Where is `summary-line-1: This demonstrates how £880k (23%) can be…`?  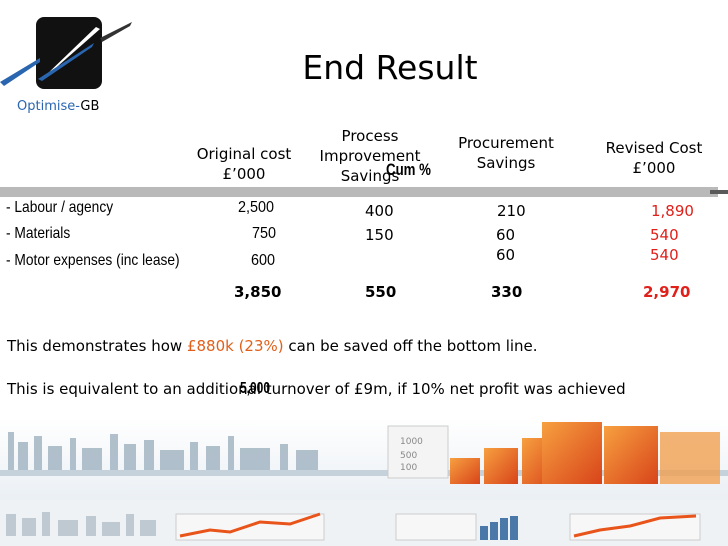
summary-line-1: This demonstrates how £880k (23%) can be… is located at coordinates (272, 346).